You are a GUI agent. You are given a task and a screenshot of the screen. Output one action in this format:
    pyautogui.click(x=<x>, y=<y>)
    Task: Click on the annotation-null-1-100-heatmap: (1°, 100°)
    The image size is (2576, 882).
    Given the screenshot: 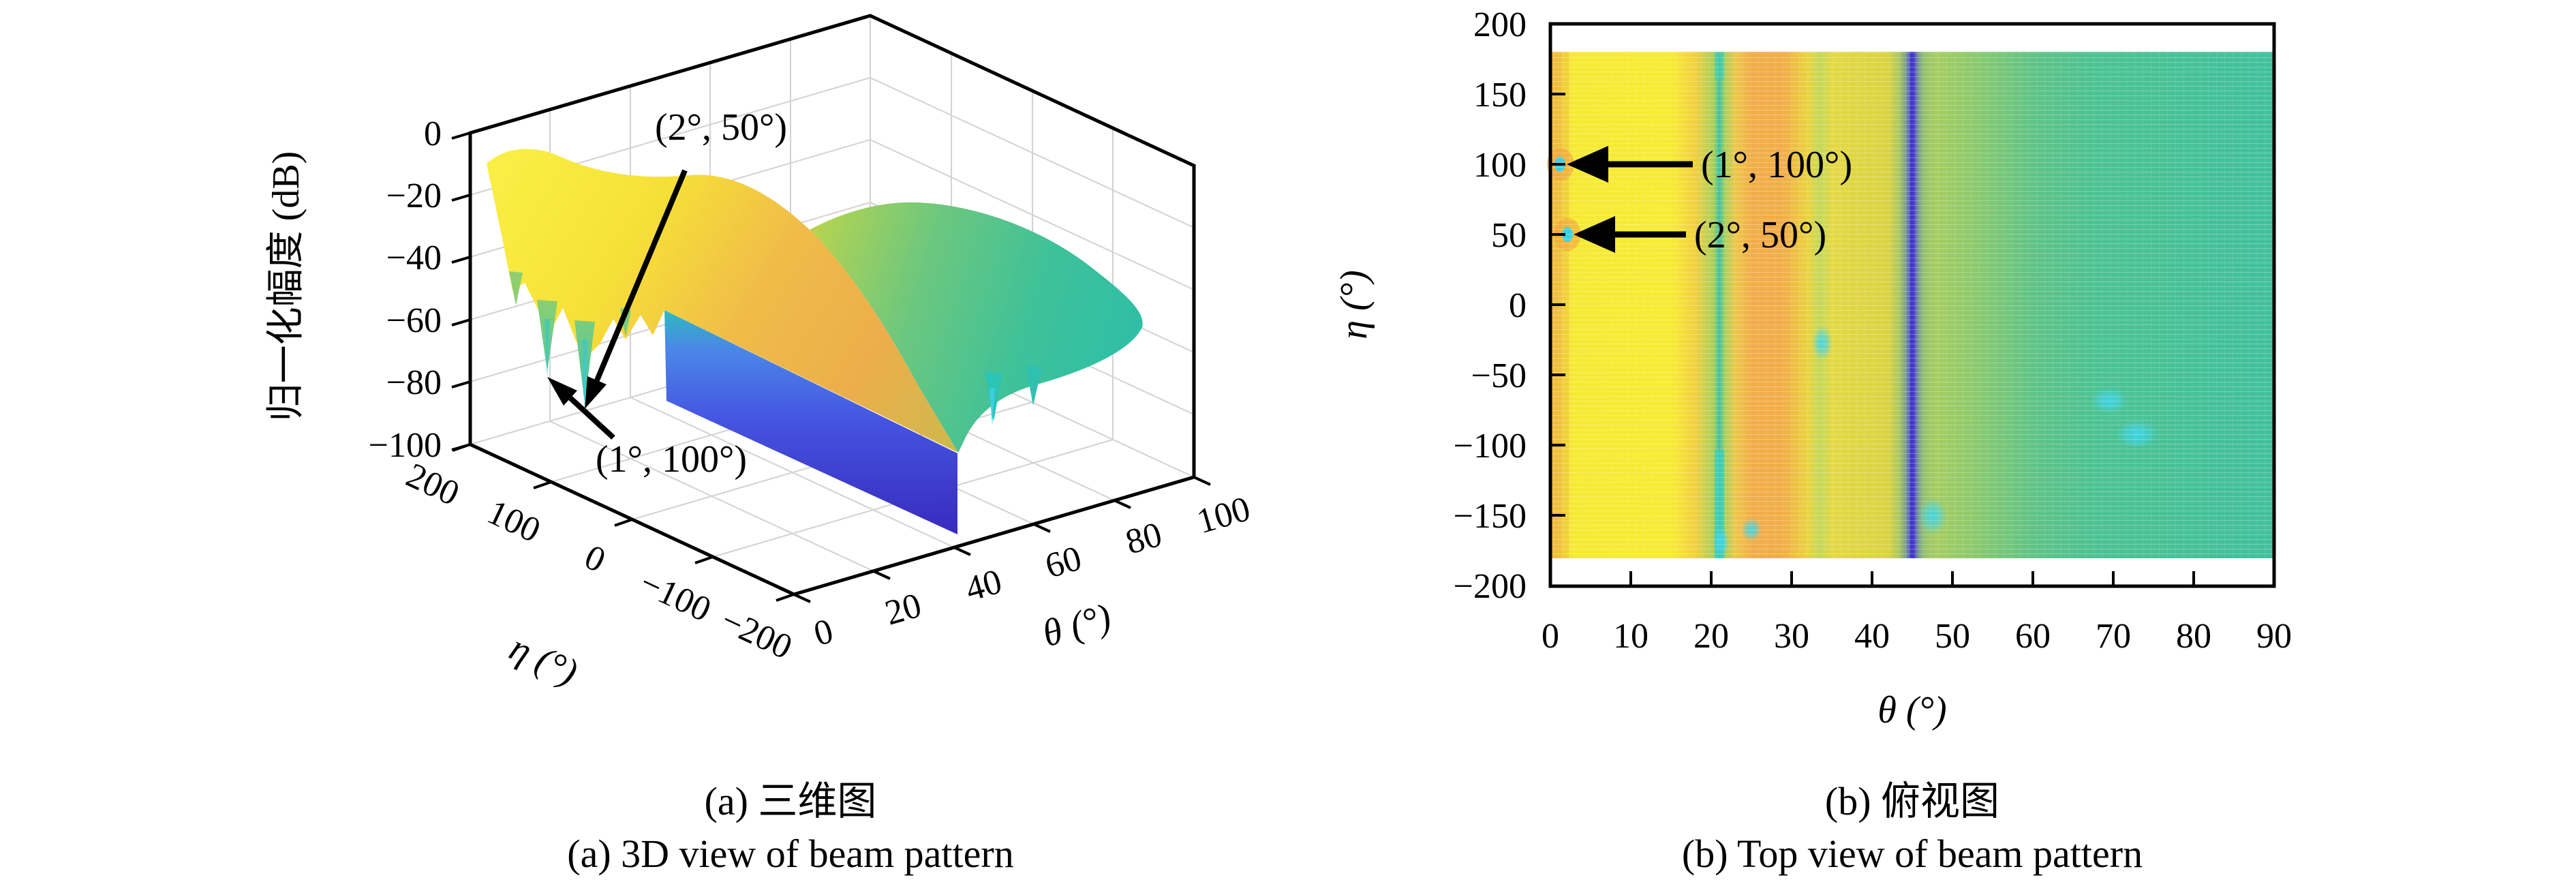 What is the action you would take?
    pyautogui.click(x=1710, y=165)
    